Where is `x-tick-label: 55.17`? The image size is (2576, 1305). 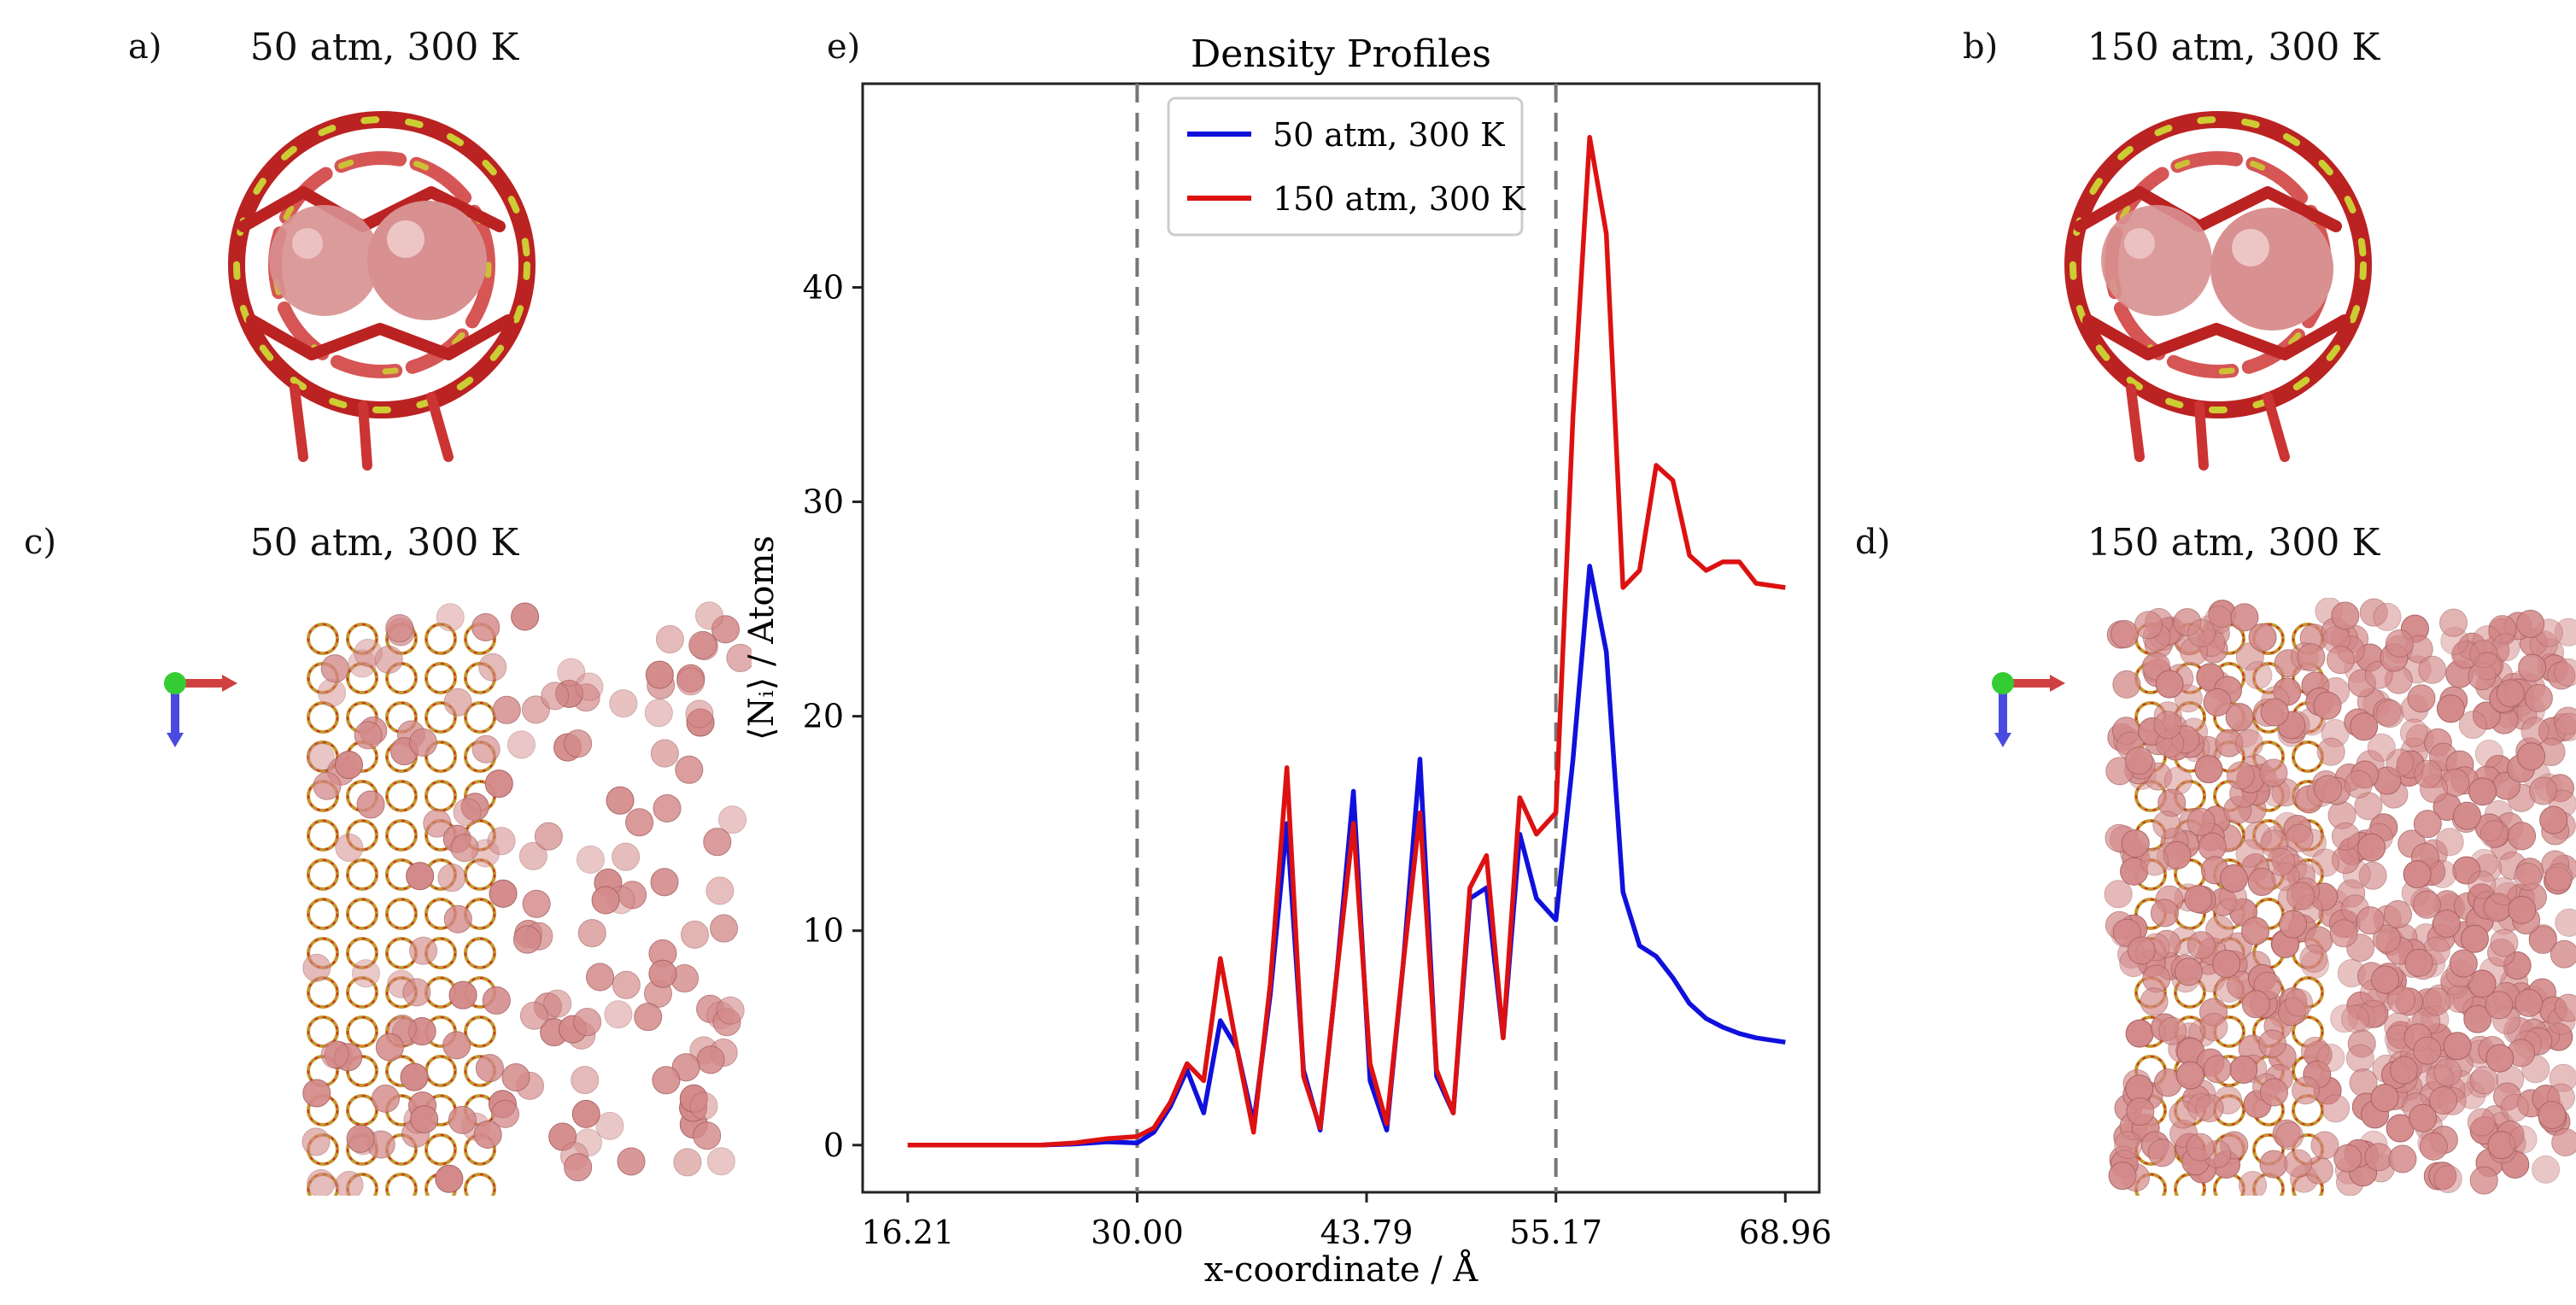 x-tick-label: 55.17 is located at coordinates (1555, 1232).